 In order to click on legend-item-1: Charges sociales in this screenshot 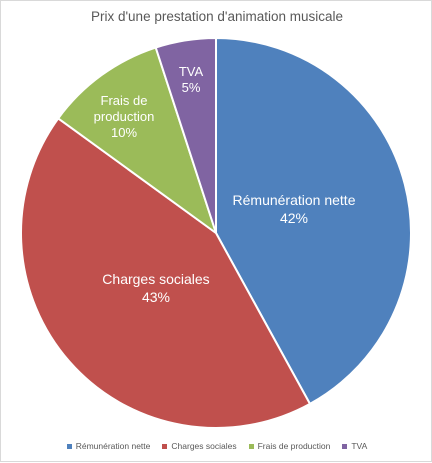, I will do `click(199, 446)`.